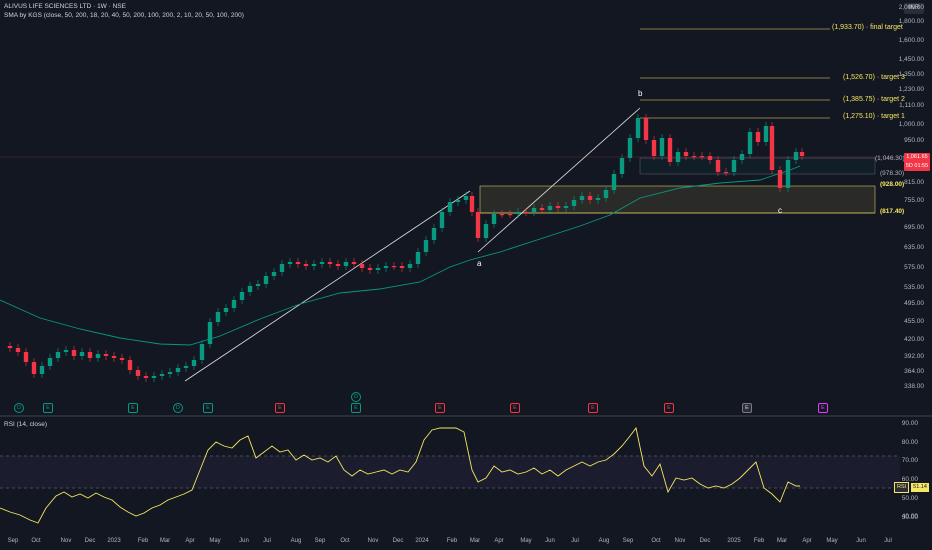  Describe the element at coordinates (914, 247) in the screenshot. I see `price-tick: 635.00` at that location.